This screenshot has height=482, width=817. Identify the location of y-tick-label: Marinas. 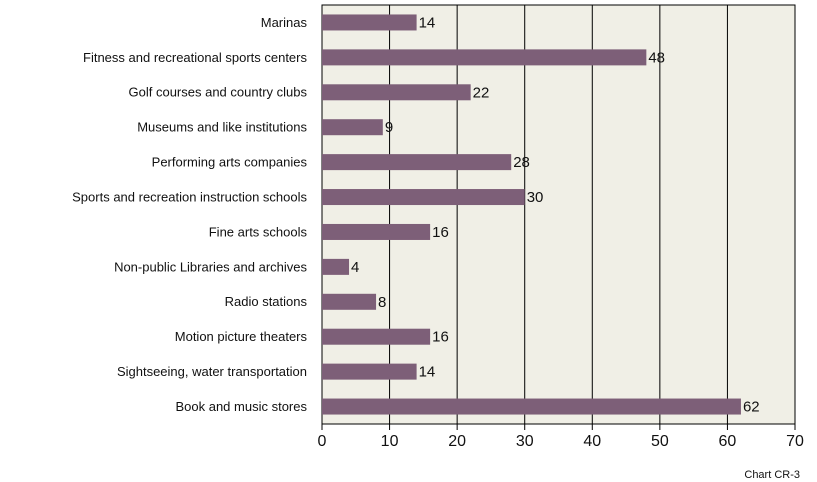
(284, 22).